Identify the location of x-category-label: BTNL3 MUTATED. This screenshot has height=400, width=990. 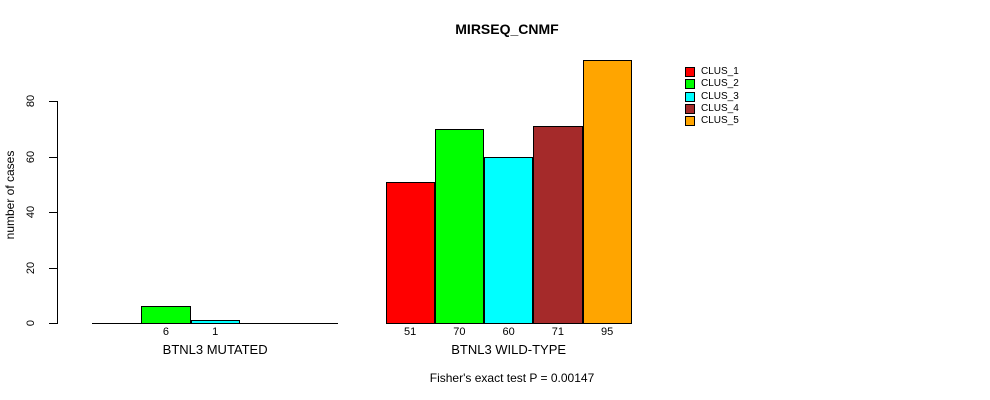
(215, 349).